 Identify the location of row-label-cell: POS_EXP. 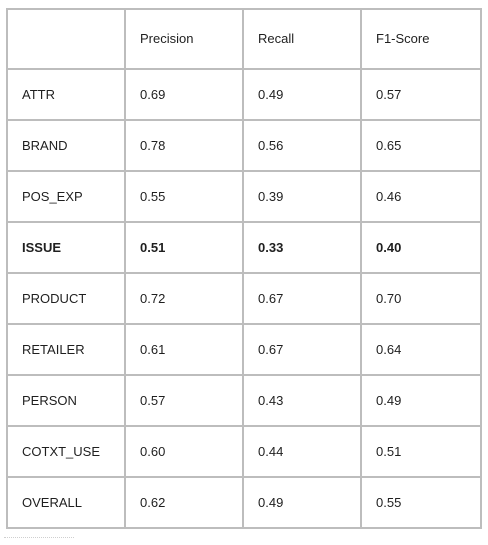
(66, 196).